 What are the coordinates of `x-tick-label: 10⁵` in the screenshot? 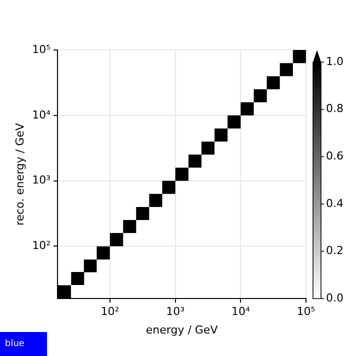 It's located at (306, 311).